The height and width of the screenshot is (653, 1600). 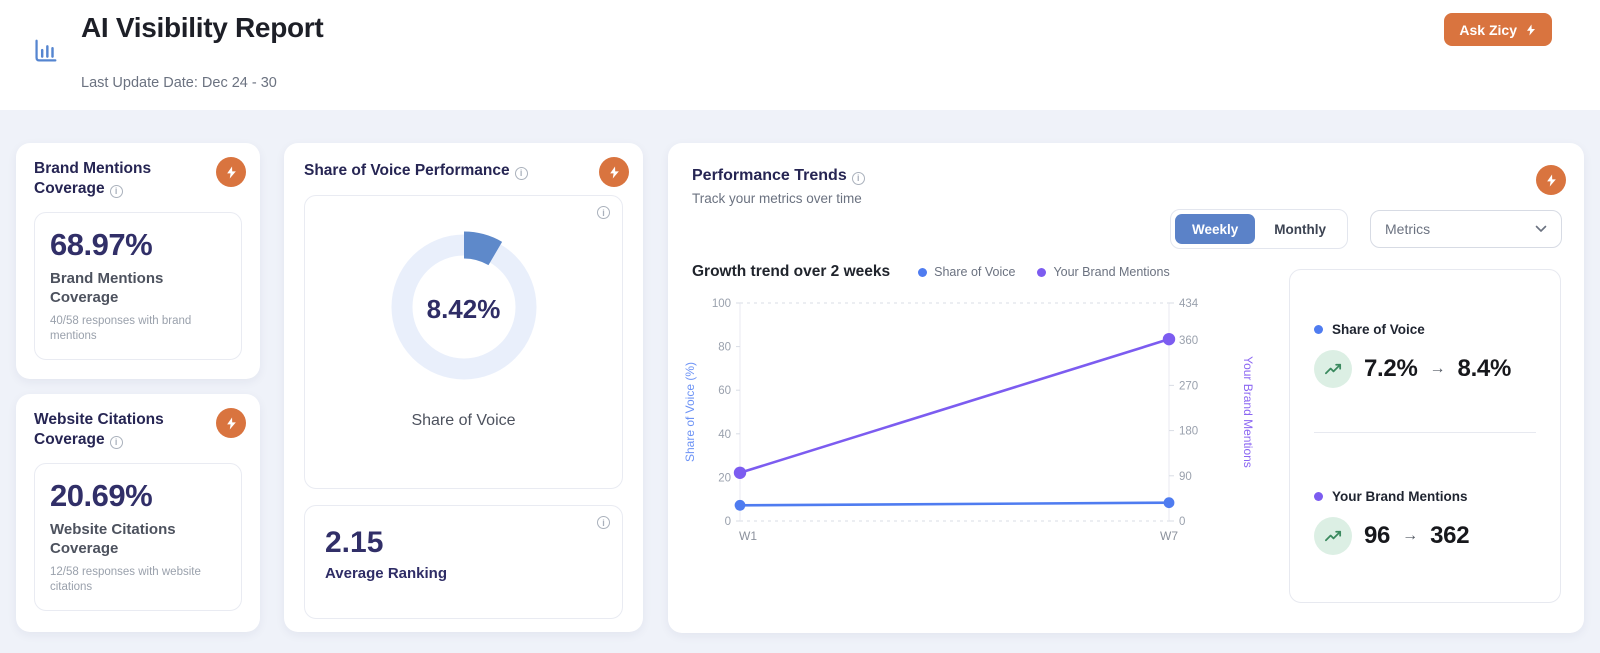 I want to click on metric-label: Website Citations Coverage, so click(x=113, y=539).